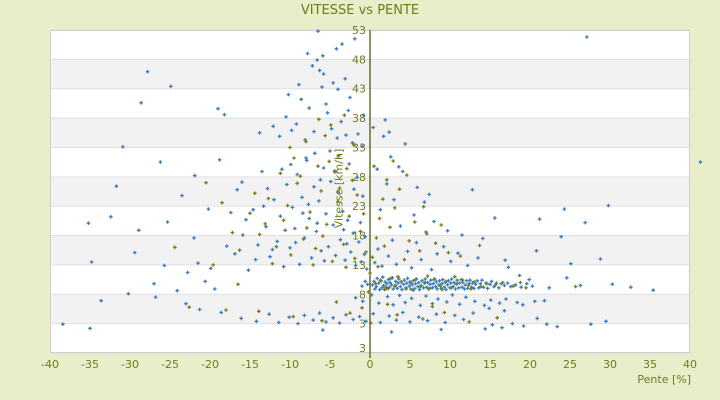 The height and width of the screenshot is (400, 720). I want to click on svg-text: 0, so click(370, 364).